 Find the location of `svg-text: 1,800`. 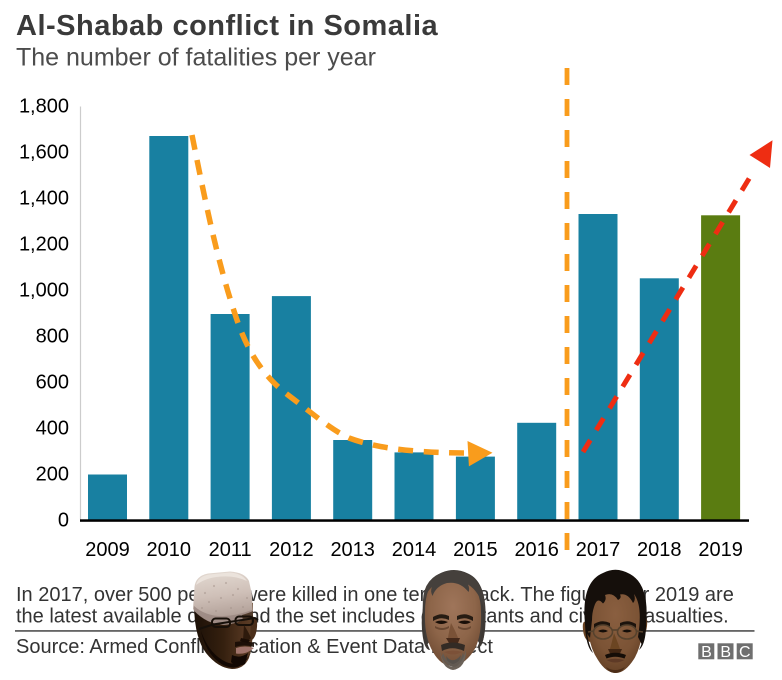

svg-text: 1,800 is located at coordinates (44, 107).